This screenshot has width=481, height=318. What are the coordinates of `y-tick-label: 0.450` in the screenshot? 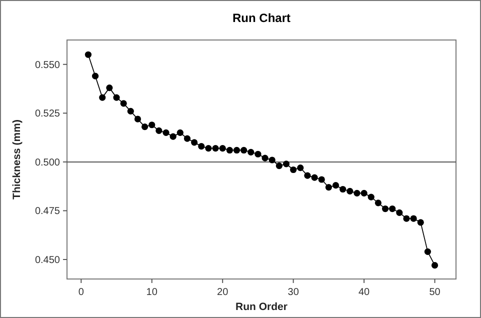 It's located at (47, 260).